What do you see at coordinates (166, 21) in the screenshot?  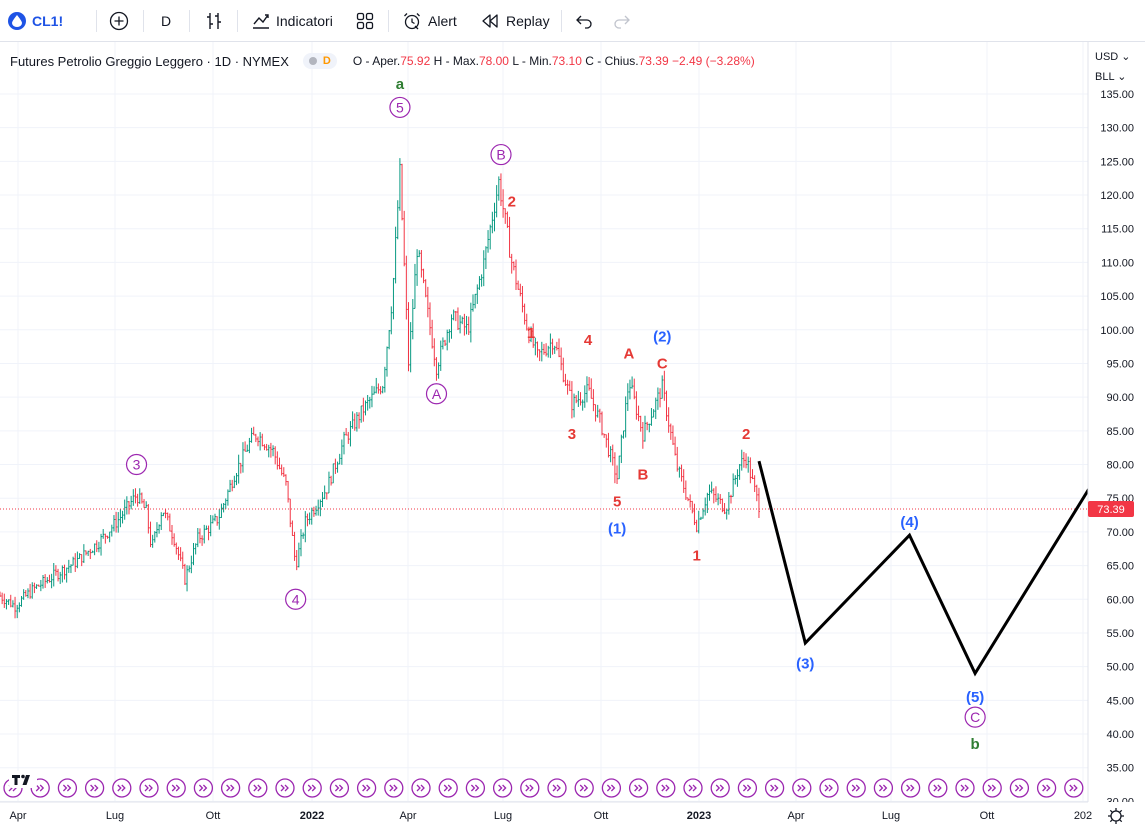 I see `interval-button: D` at bounding box center [166, 21].